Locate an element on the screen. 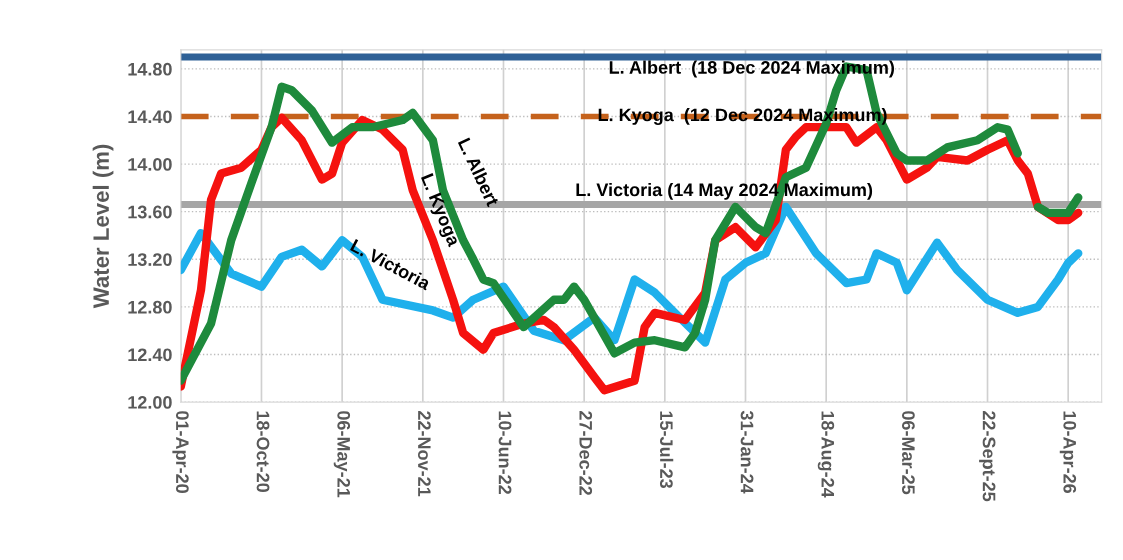 This screenshot has width=1123, height=560. x-tick-label: 22-Nov-21 is located at coordinates (424, 454).